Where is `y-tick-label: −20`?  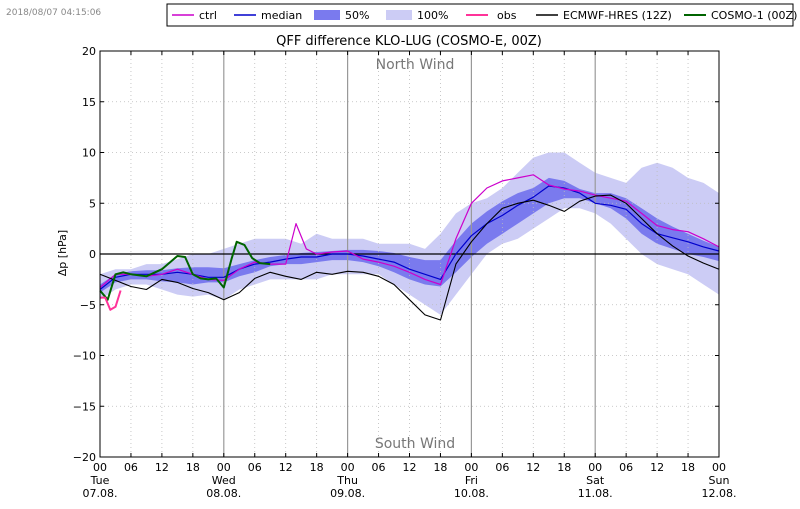
y-tick-label: −20 is located at coordinates (84, 457).